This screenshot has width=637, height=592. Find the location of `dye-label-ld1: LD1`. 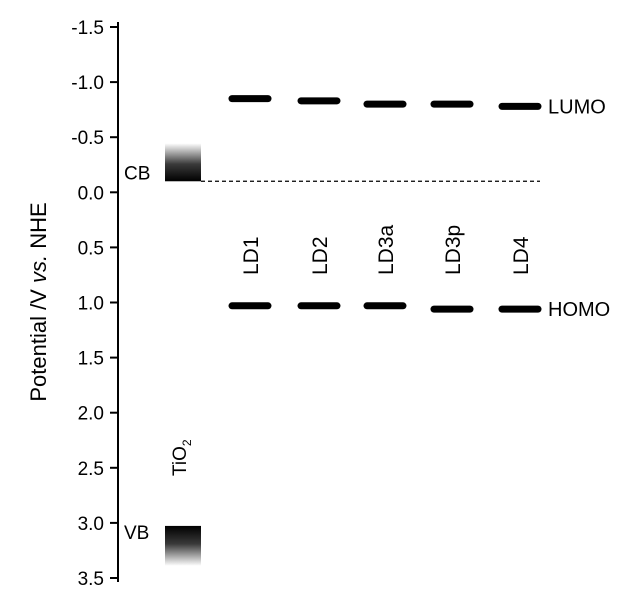

dye-label-ld1: LD1 is located at coordinates (251, 255).